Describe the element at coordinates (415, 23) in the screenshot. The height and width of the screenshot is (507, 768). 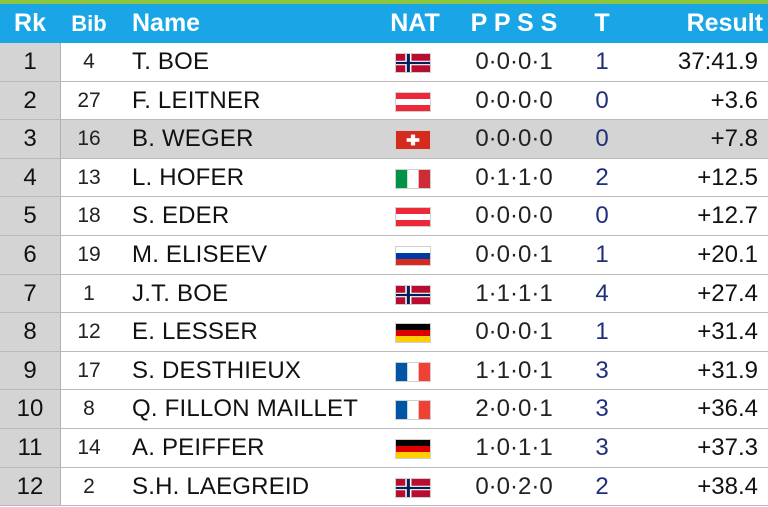
I see `header-nat: NAT` at that location.